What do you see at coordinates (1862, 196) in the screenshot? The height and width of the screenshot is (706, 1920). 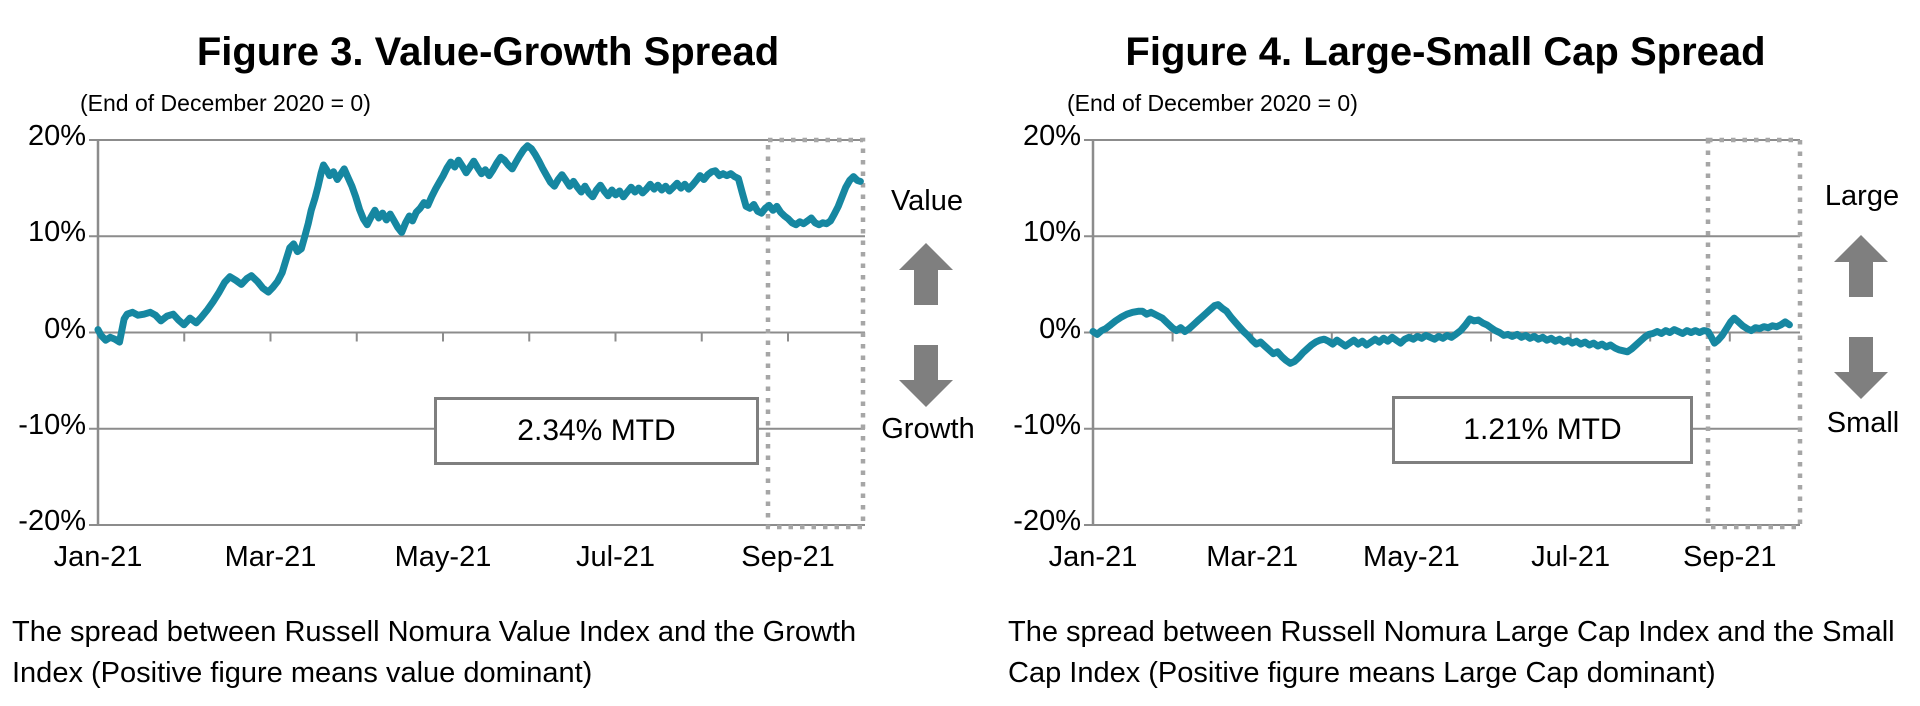 I see `figure4-upper-side-label: Large` at bounding box center [1862, 196].